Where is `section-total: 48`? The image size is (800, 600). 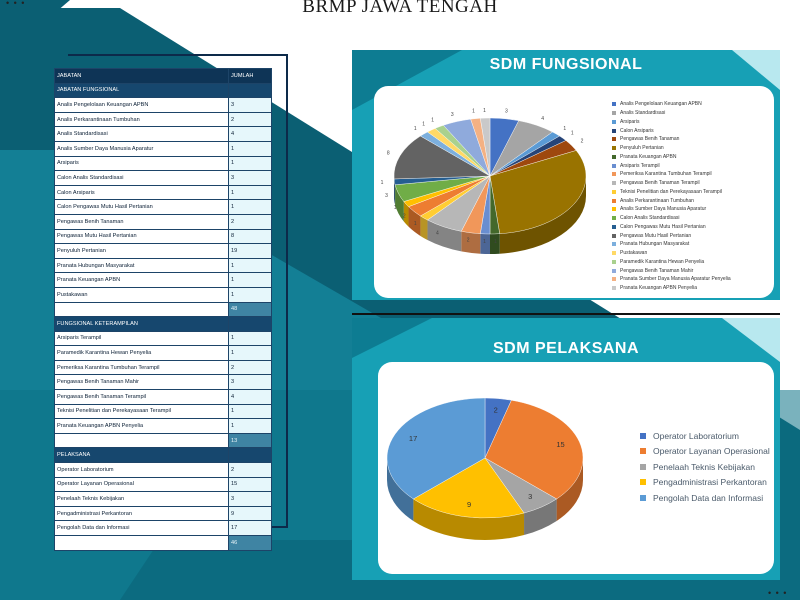 section-total: 48 is located at coordinates (163, 309).